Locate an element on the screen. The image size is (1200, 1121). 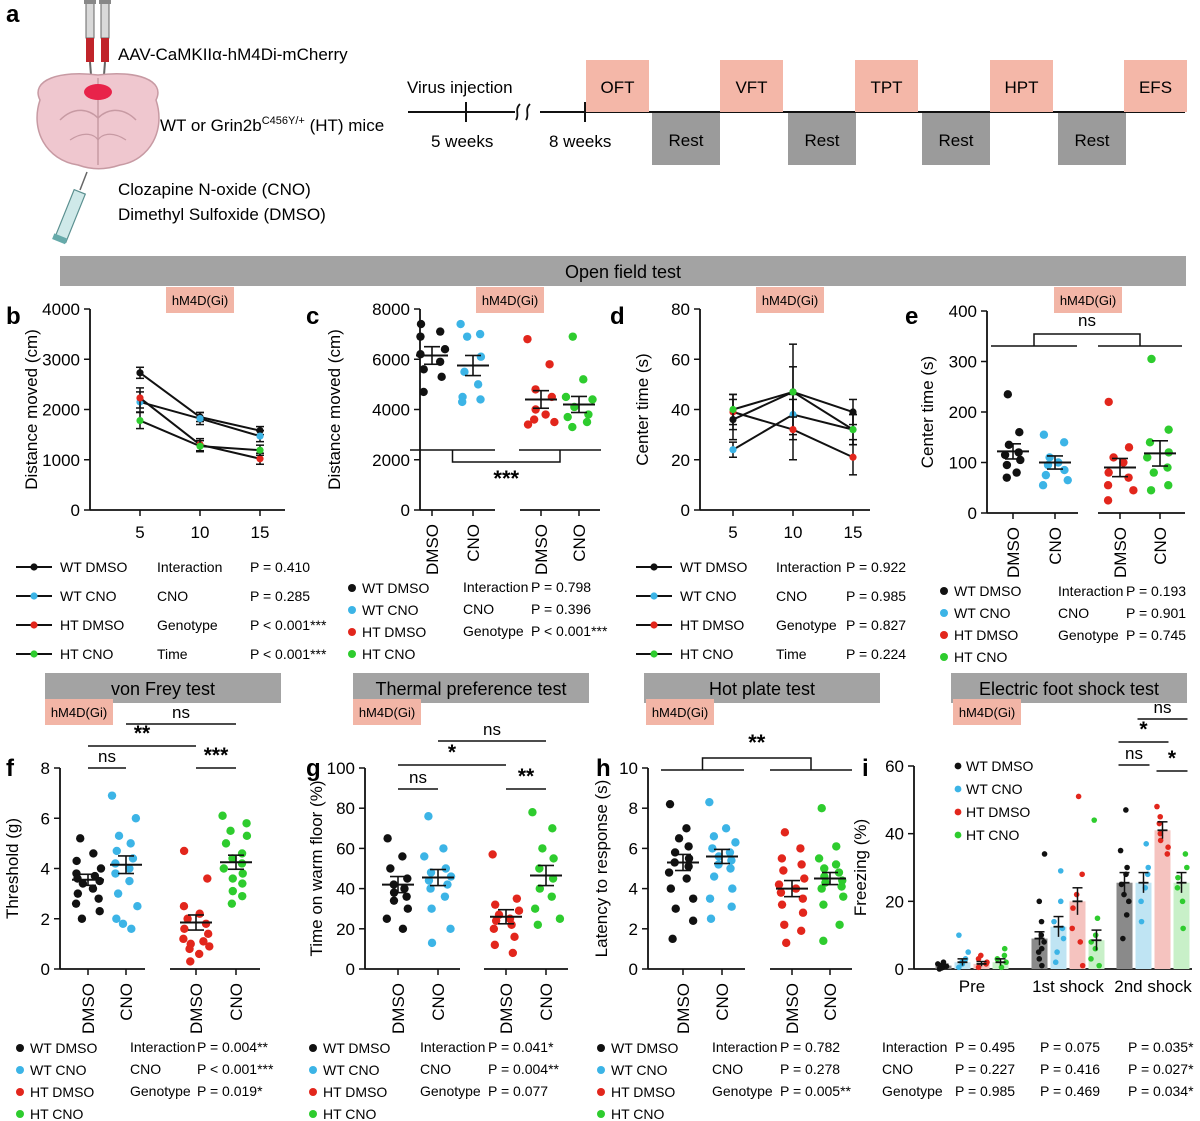
drug-label-1: Clozapine N-oxide (CNO) is located at coordinates (214, 189).